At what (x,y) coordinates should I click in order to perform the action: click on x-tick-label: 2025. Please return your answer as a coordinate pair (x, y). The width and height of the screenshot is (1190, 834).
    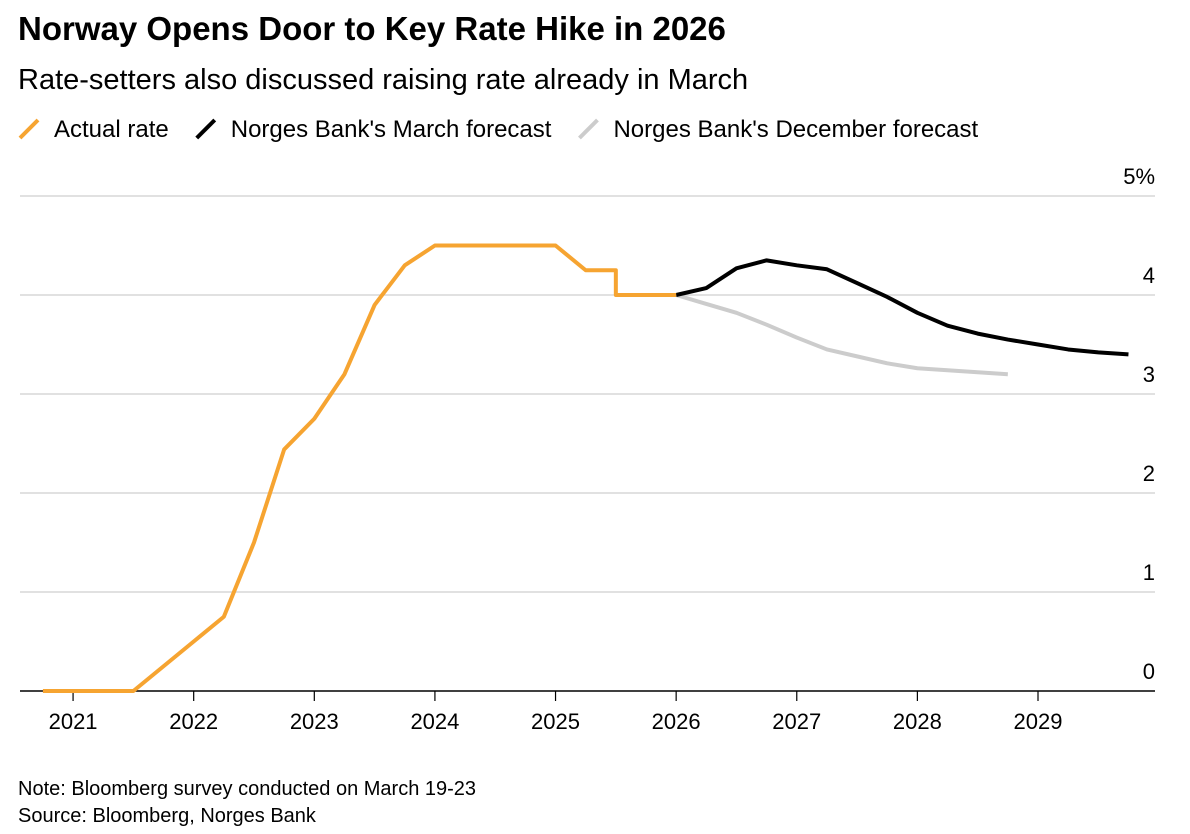
    Looking at the image, I should click on (555, 721).